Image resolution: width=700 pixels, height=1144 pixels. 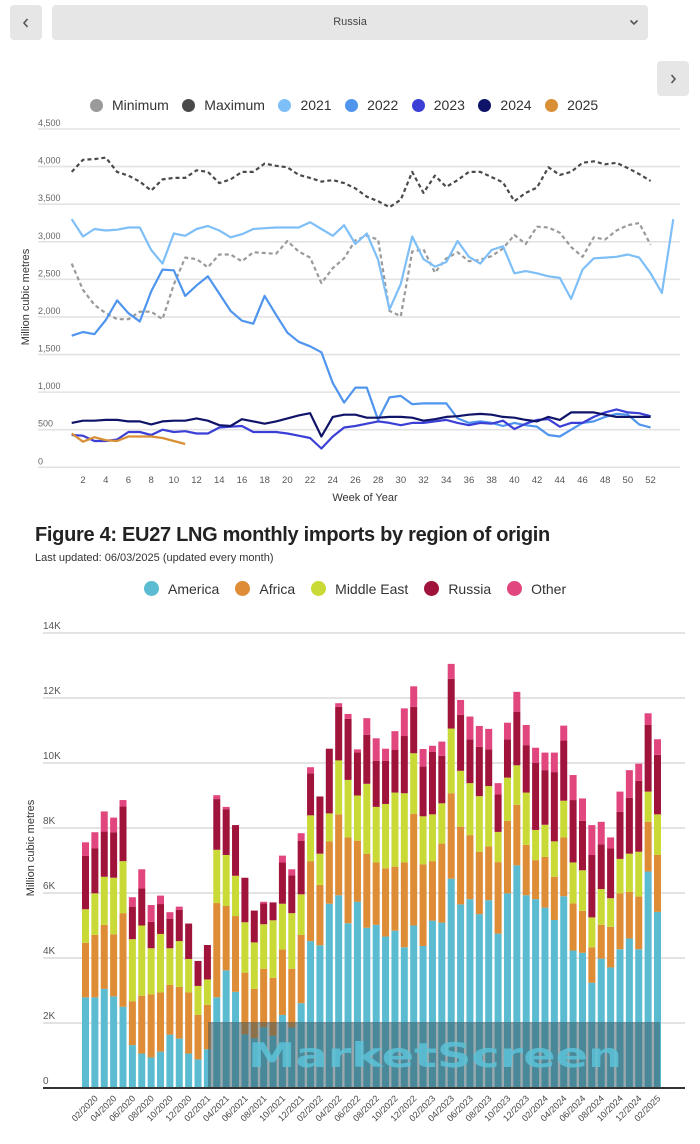 I want to click on x-tick-label: 8, so click(x=151, y=480).